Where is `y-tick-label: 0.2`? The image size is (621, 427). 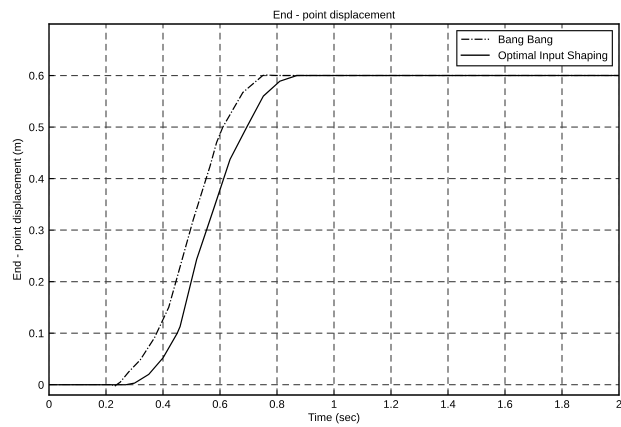
y-tick-label: 0.2 is located at coordinates (36, 282).